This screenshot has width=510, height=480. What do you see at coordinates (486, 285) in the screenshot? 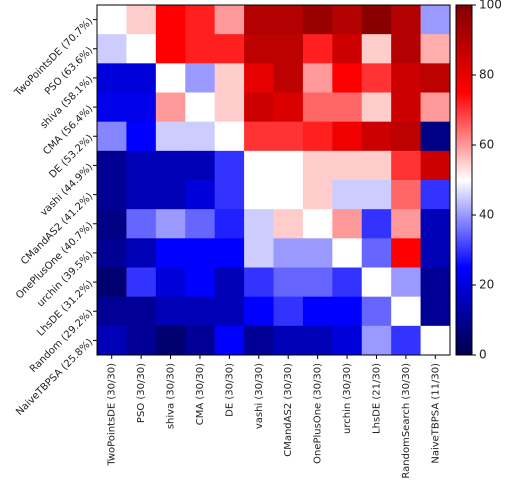
I see `colorbar-tick-label: 20` at bounding box center [486, 285].